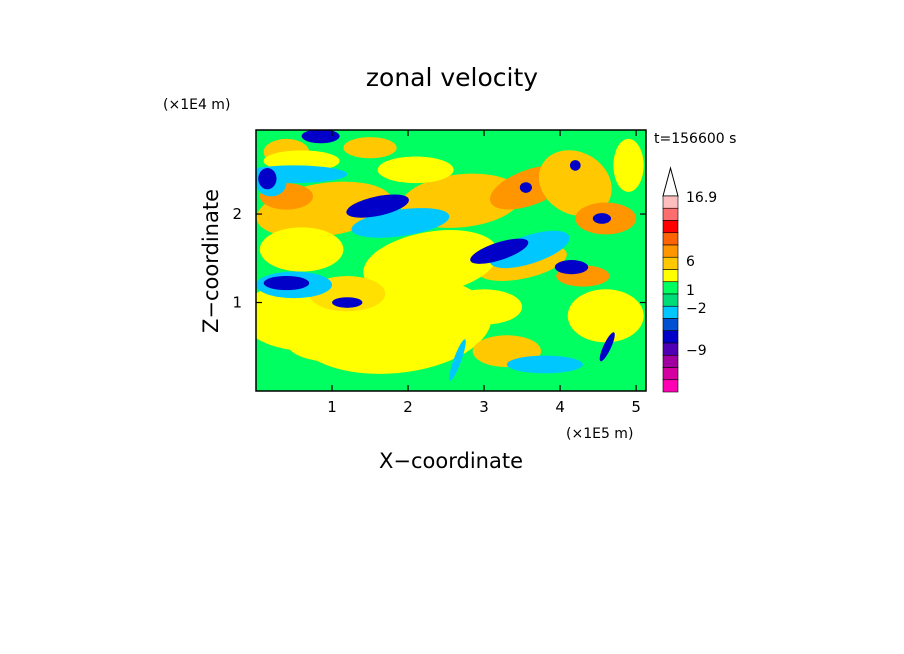 Image resolution: width=904 pixels, height=654 pixels. What do you see at coordinates (408, 407) in the screenshot?
I see `x-tick-label: 2` at bounding box center [408, 407].